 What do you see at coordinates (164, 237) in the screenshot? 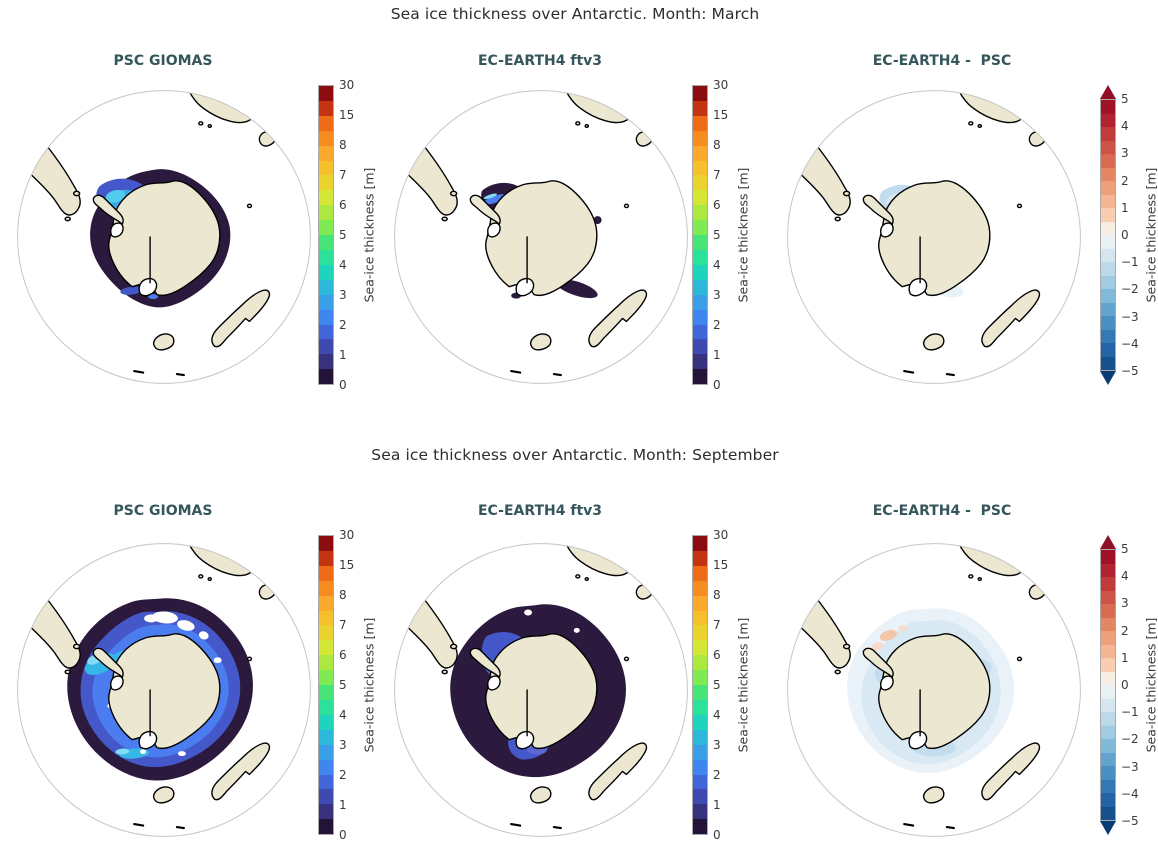
I see `map-psc-giomas-march` at bounding box center [164, 237].